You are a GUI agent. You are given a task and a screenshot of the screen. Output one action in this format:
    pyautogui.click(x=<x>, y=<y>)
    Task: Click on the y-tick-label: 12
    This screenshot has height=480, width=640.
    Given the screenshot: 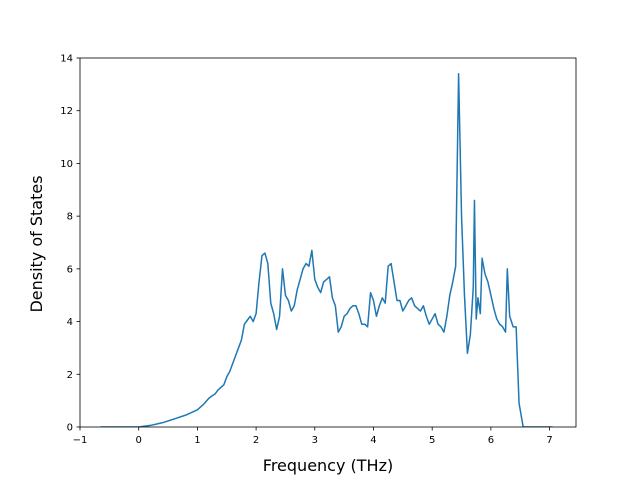 What is the action you would take?
    pyautogui.click(x=66, y=111)
    